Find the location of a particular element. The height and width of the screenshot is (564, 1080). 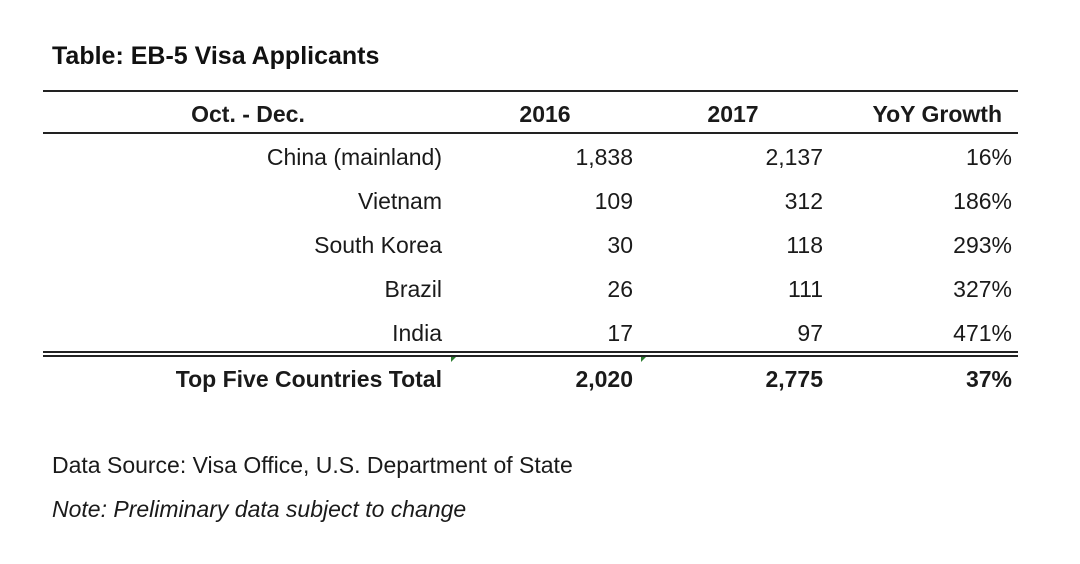

table-cell-value-2017: 312 is located at coordinates (803, 201).